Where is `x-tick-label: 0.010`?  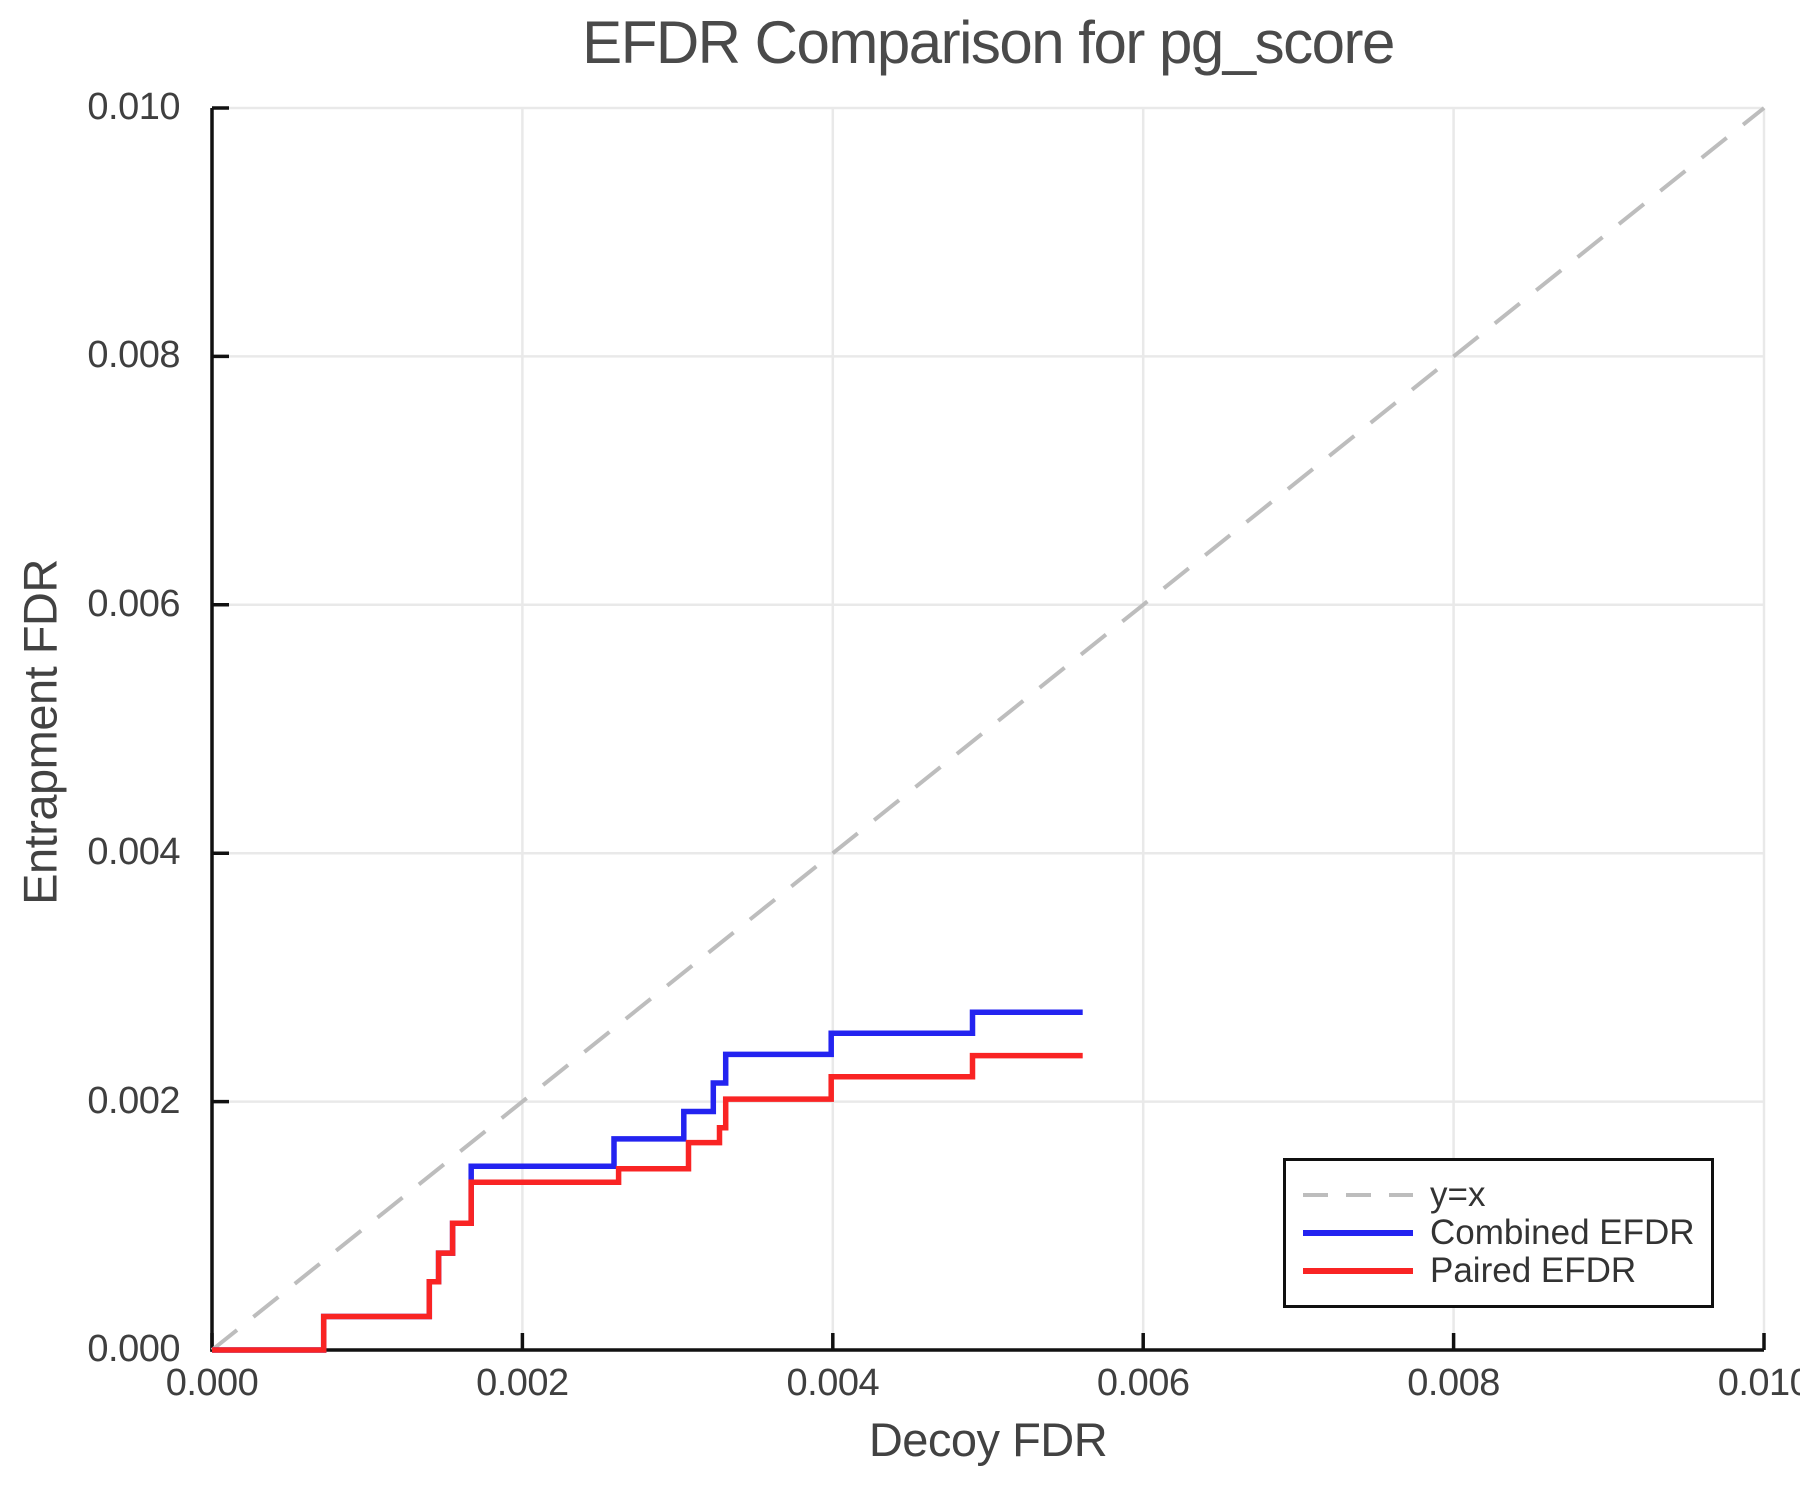
x-tick-label: 0.010 is located at coordinates (1758, 1383).